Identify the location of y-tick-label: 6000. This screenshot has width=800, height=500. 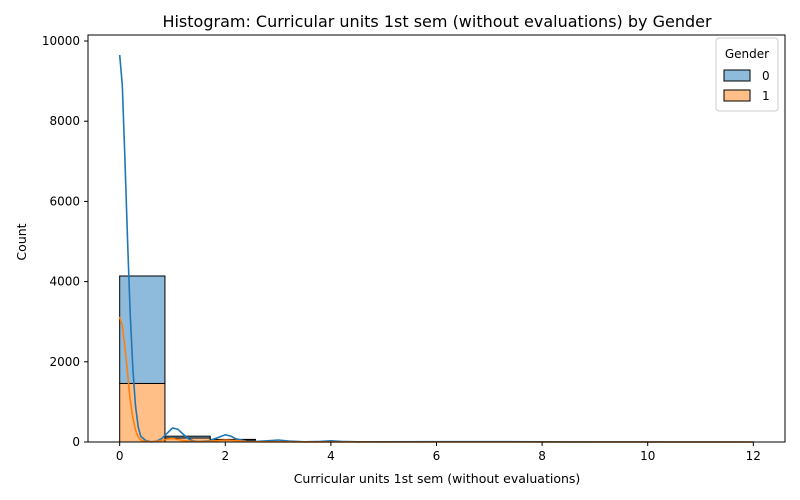
(64, 201).